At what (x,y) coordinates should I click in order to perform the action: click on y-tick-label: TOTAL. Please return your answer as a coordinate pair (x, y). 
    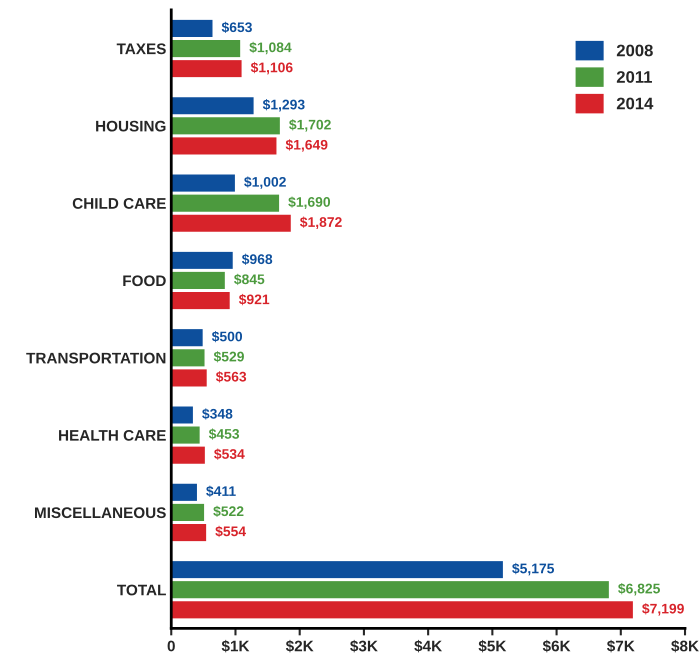
    Looking at the image, I should click on (141, 590).